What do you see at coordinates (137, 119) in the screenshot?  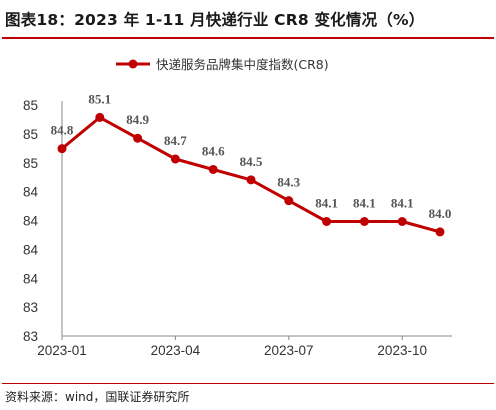 I see `data-label: 84.9` at bounding box center [137, 119].